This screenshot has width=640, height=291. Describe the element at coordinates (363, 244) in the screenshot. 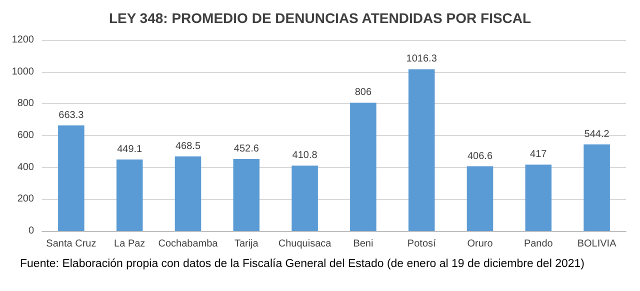

I see `x-tick-label: Beni` at that location.